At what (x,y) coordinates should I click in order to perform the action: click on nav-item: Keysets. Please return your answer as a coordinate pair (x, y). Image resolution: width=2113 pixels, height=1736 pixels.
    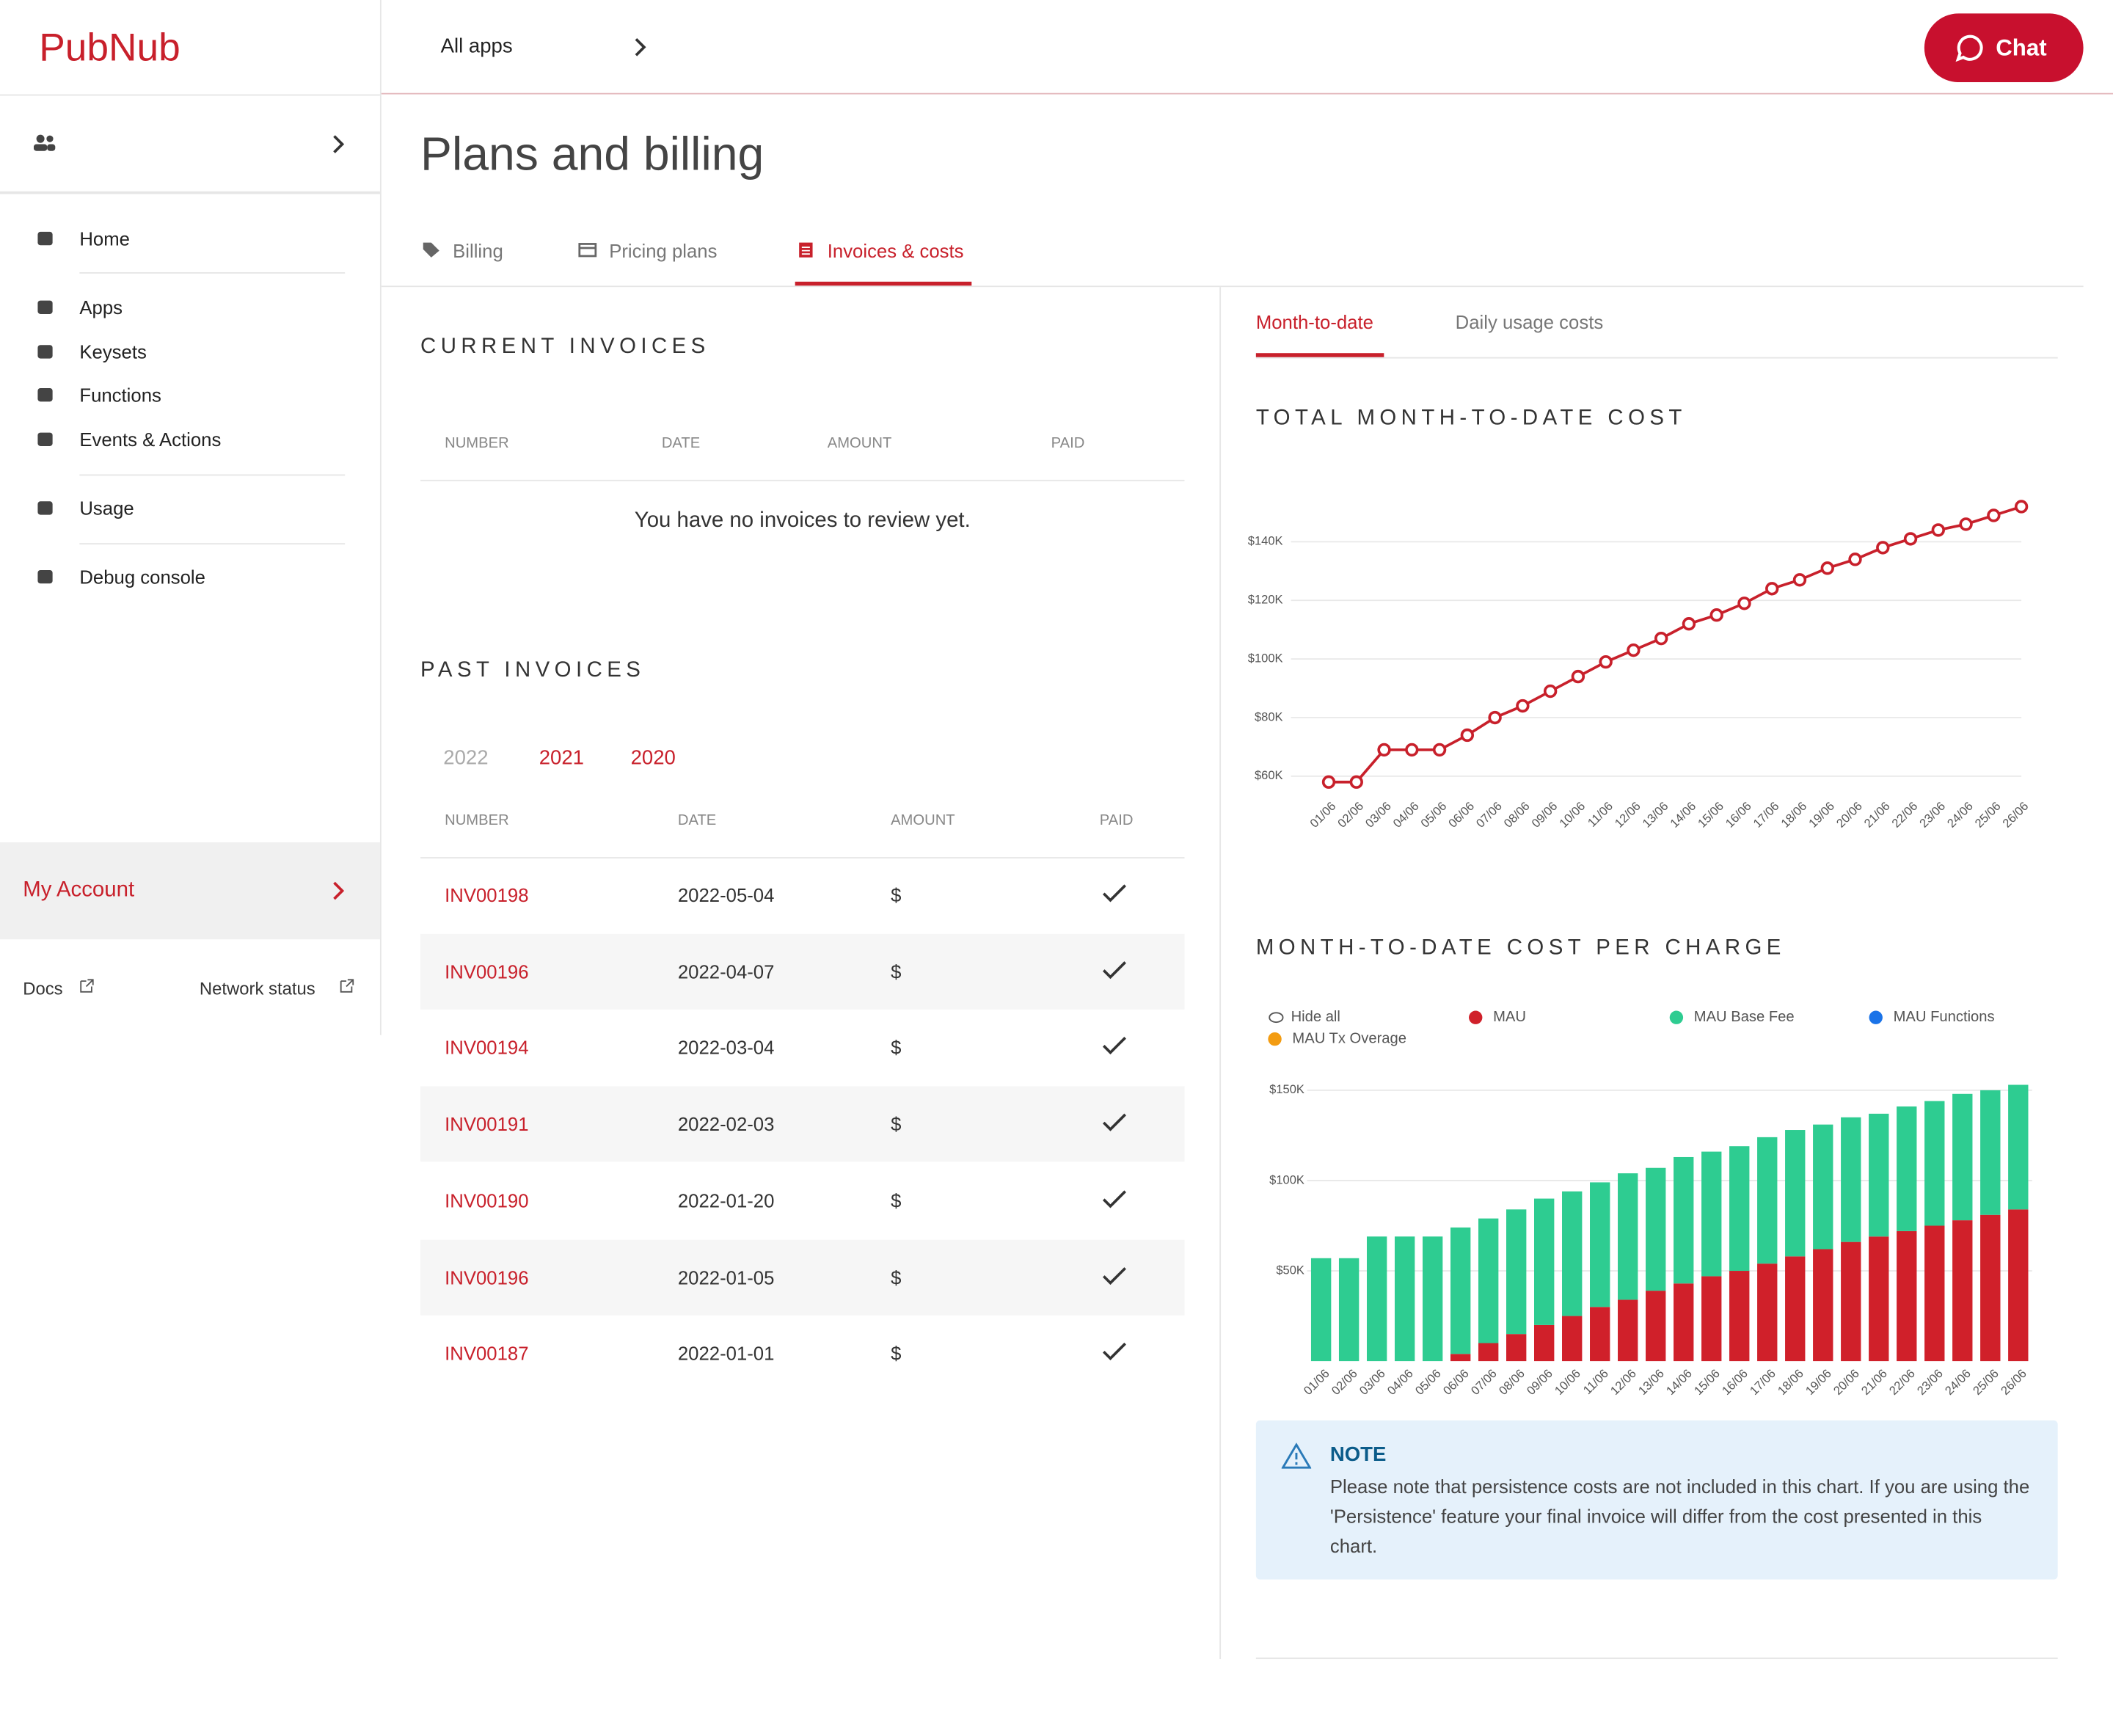
    Looking at the image, I should click on (113, 351).